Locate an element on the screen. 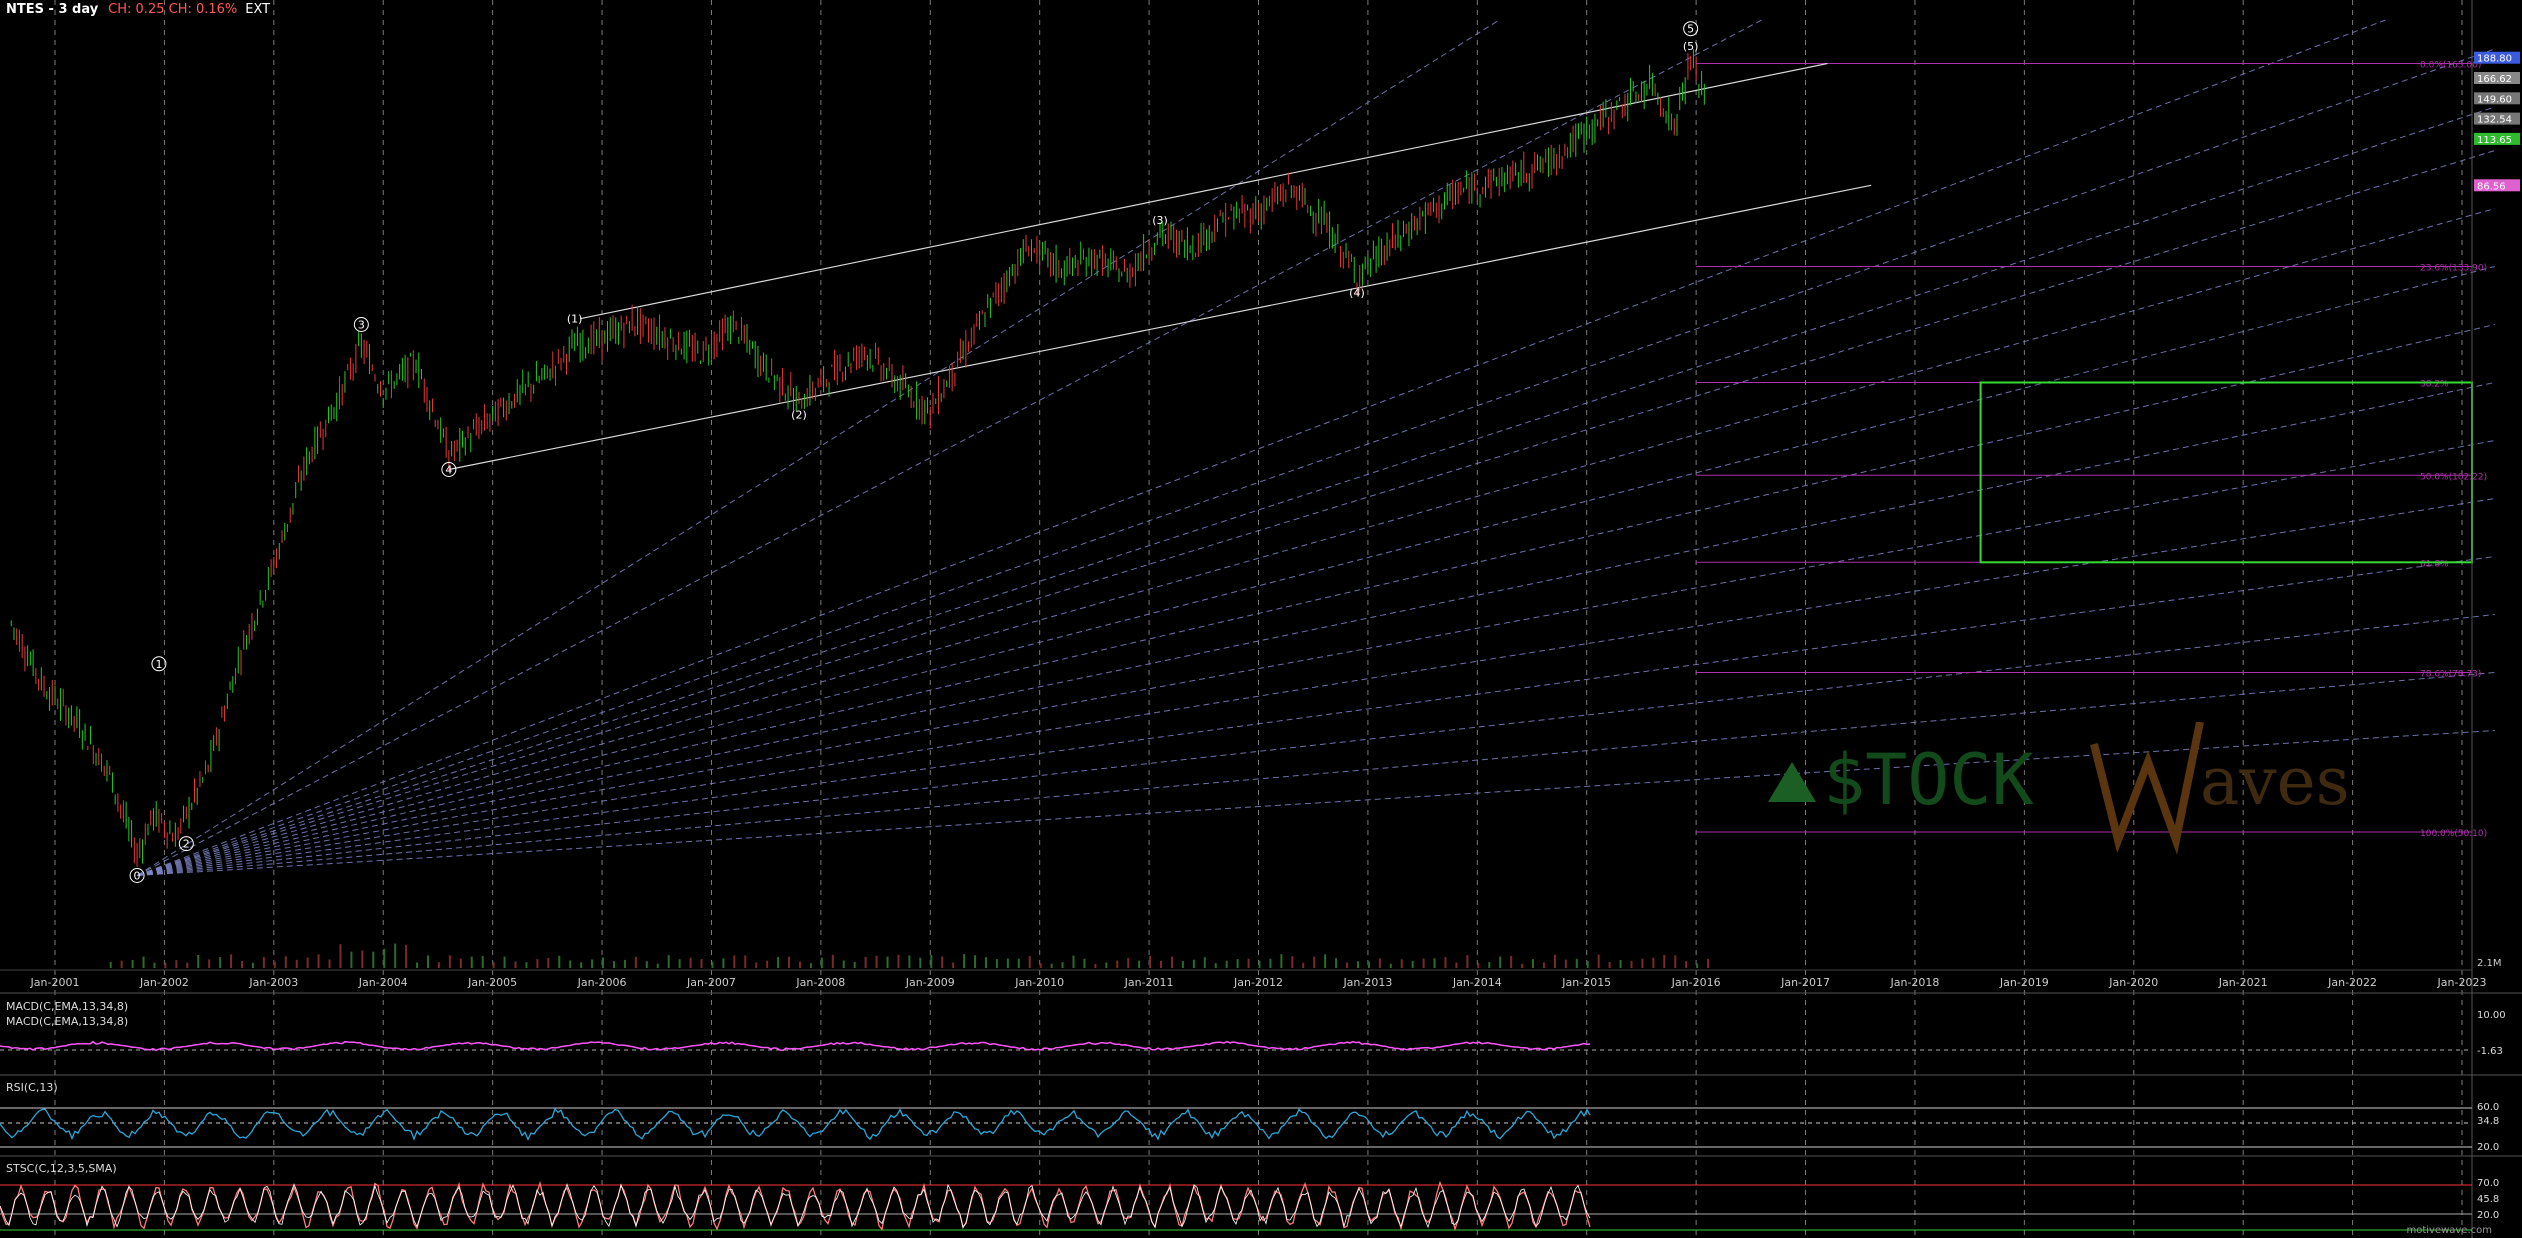  rsi-label: RSI(C,13) is located at coordinates (32, 1087).